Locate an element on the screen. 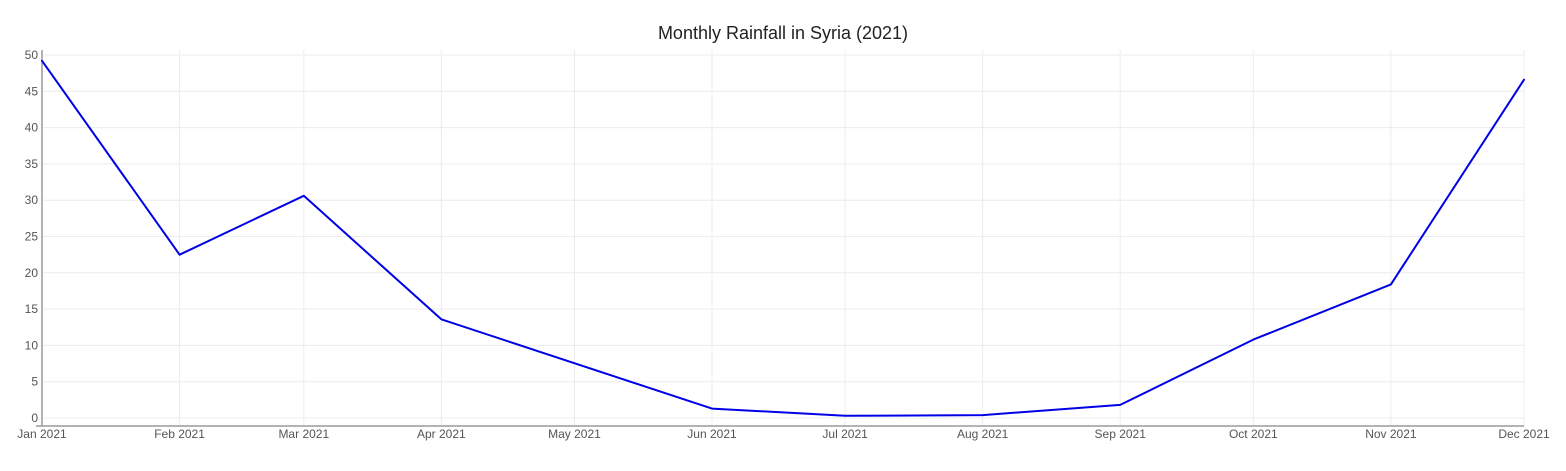 The image size is (1566, 471). x-tick-label: Sep 2021 is located at coordinates (1121, 434).